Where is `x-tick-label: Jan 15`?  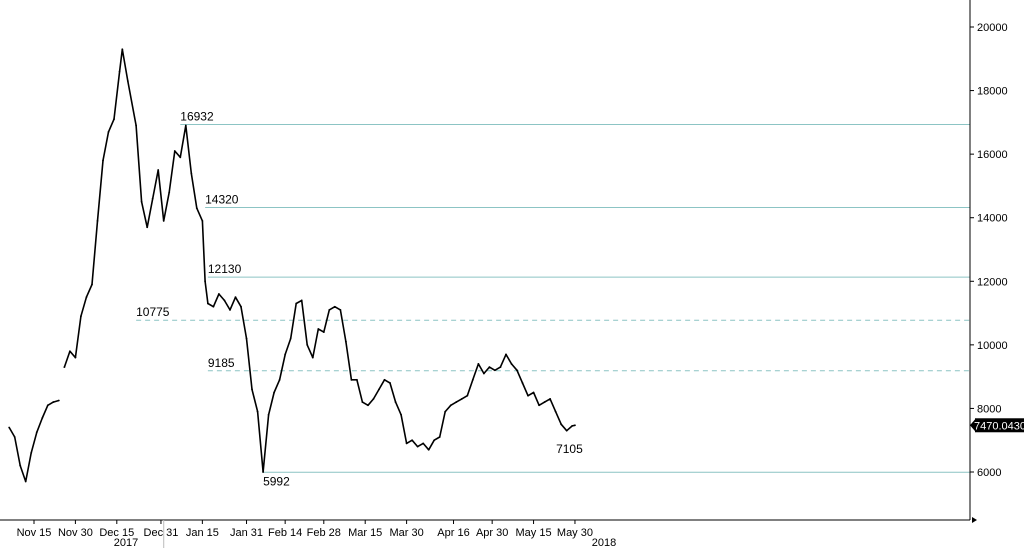
x-tick-label: Jan 15 is located at coordinates (202, 533).